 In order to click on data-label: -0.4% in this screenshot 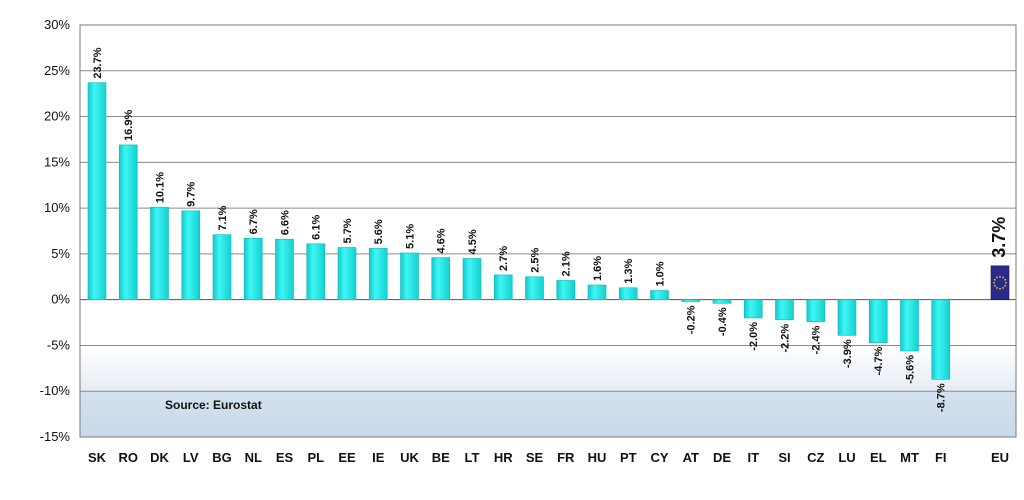, I will do `click(723, 321)`.